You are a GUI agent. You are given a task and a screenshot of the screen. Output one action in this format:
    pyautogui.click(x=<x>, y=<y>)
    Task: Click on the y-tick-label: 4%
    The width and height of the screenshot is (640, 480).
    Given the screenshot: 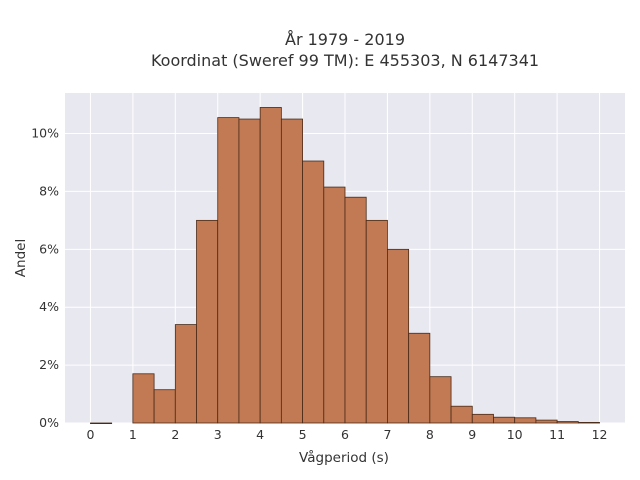 What is the action you would take?
    pyautogui.click(x=49, y=306)
    